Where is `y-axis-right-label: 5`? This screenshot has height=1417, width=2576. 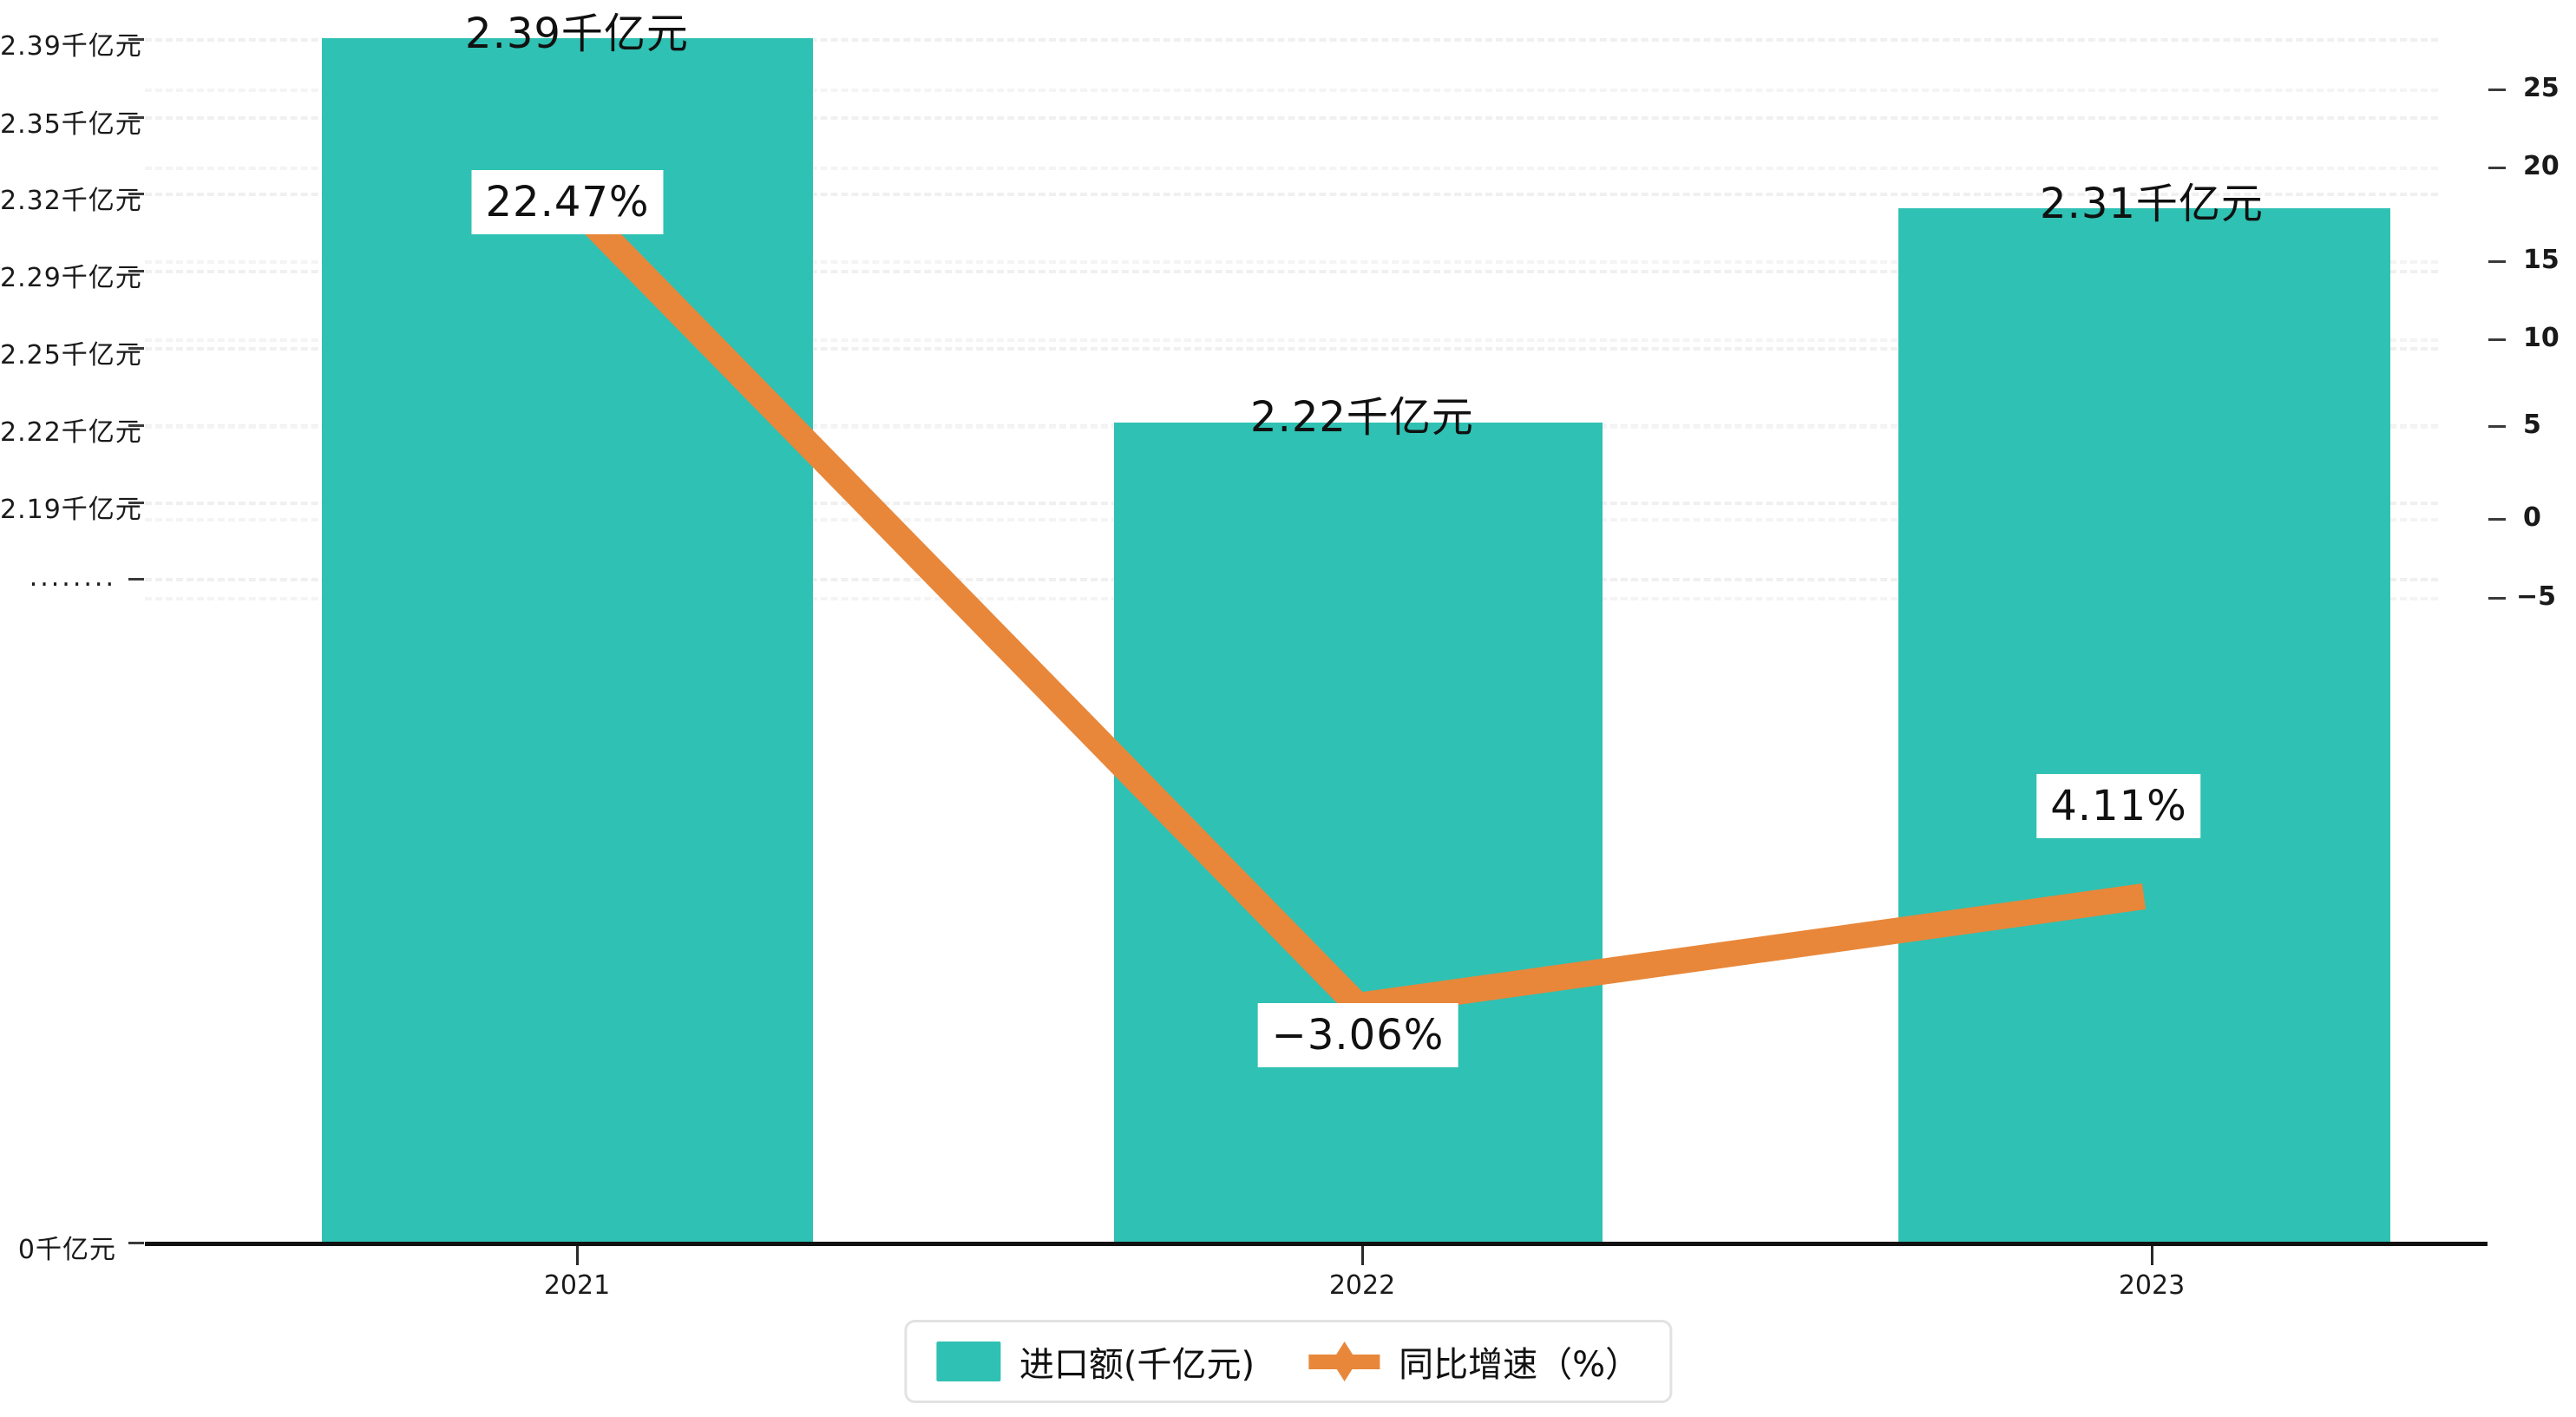
y-axis-right-label: 5 is located at coordinates (2532, 425).